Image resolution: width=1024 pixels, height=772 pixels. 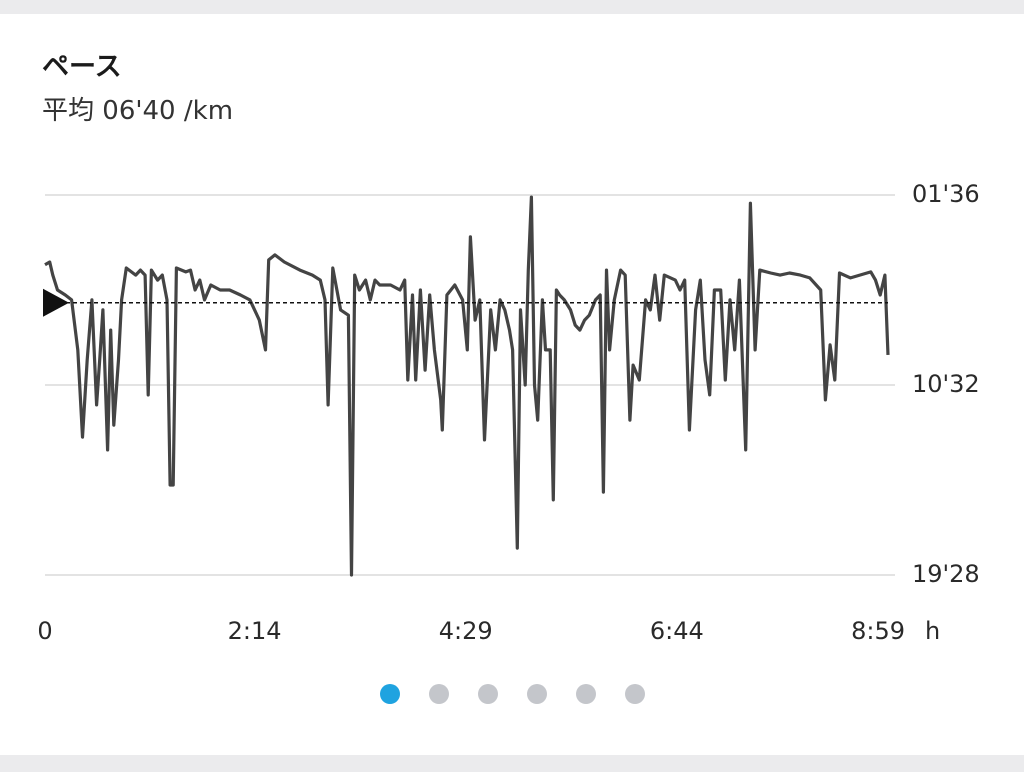 I want to click on subtitle: 平均 06'40 /km, so click(x=137, y=111).